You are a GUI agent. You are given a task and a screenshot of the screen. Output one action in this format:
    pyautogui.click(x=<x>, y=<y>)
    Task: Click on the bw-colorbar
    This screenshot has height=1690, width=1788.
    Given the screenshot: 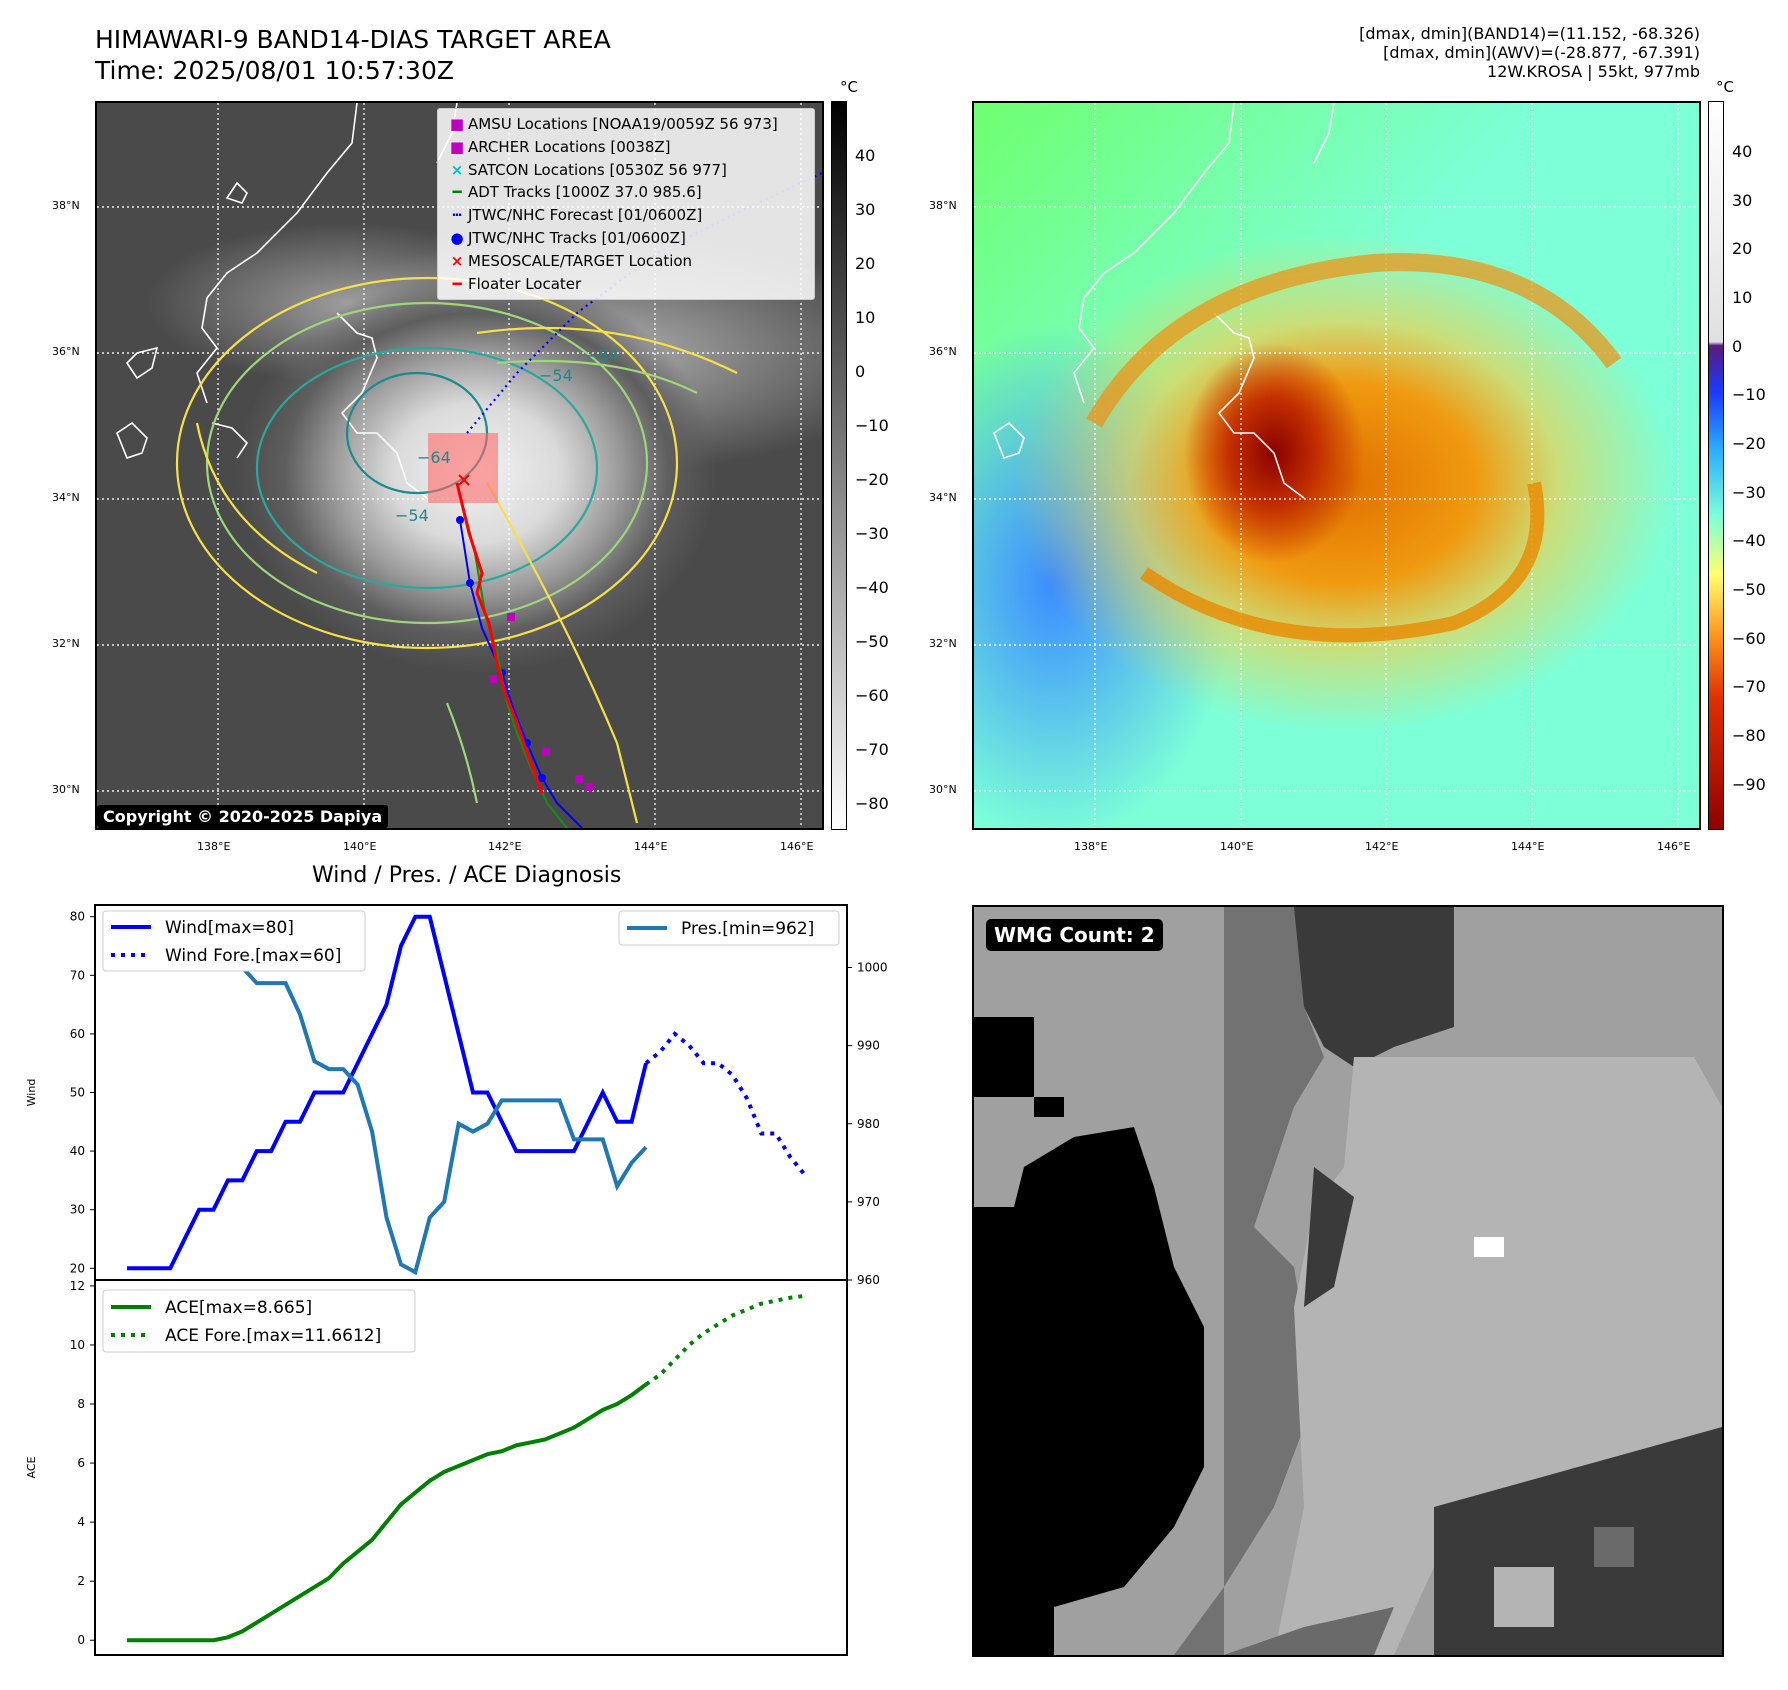 What is the action you would take?
    pyautogui.click(x=839, y=465)
    